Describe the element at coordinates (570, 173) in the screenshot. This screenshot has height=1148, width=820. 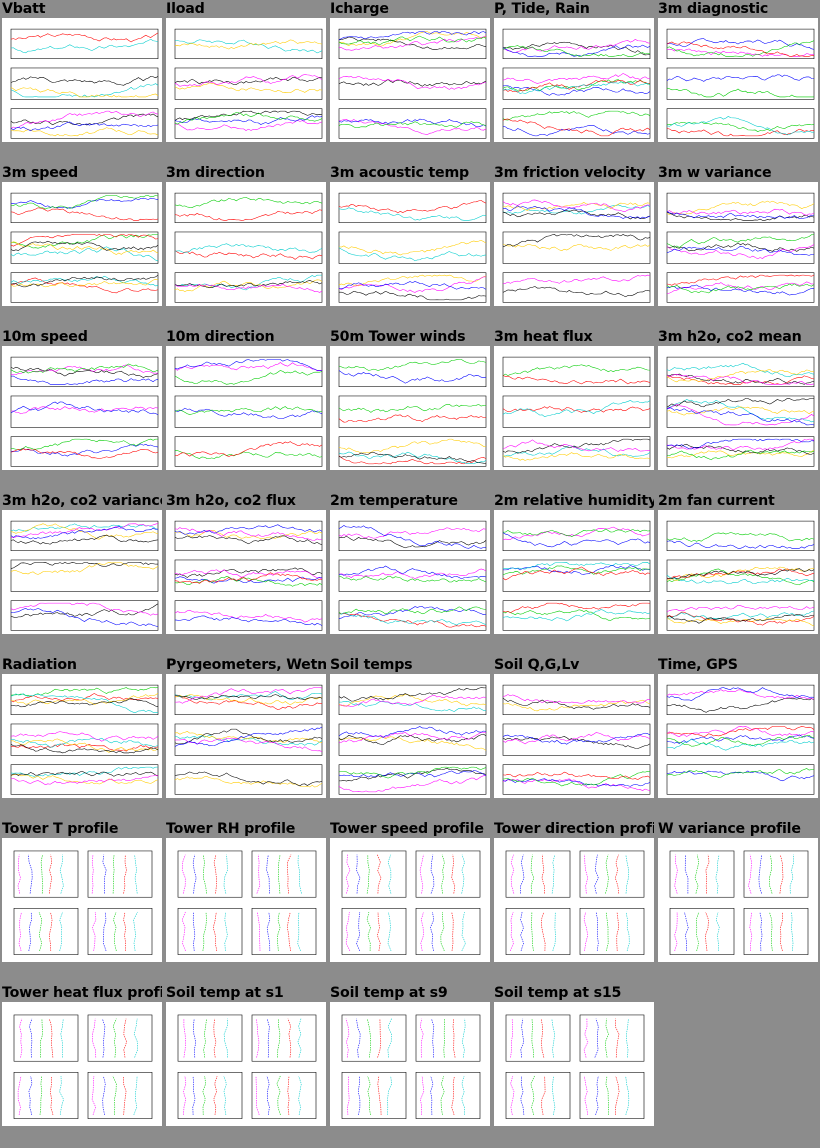
I see `plot-title: 3m friction velocity` at that location.